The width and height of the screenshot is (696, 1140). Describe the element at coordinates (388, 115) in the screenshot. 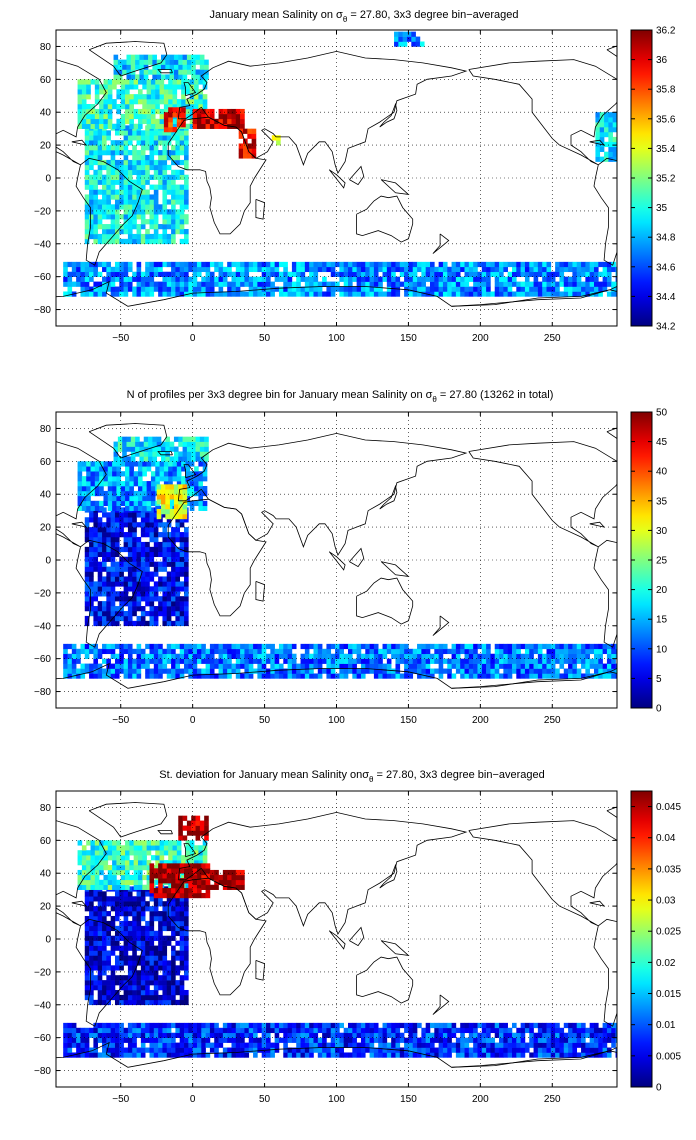

I see `coastline` at that location.